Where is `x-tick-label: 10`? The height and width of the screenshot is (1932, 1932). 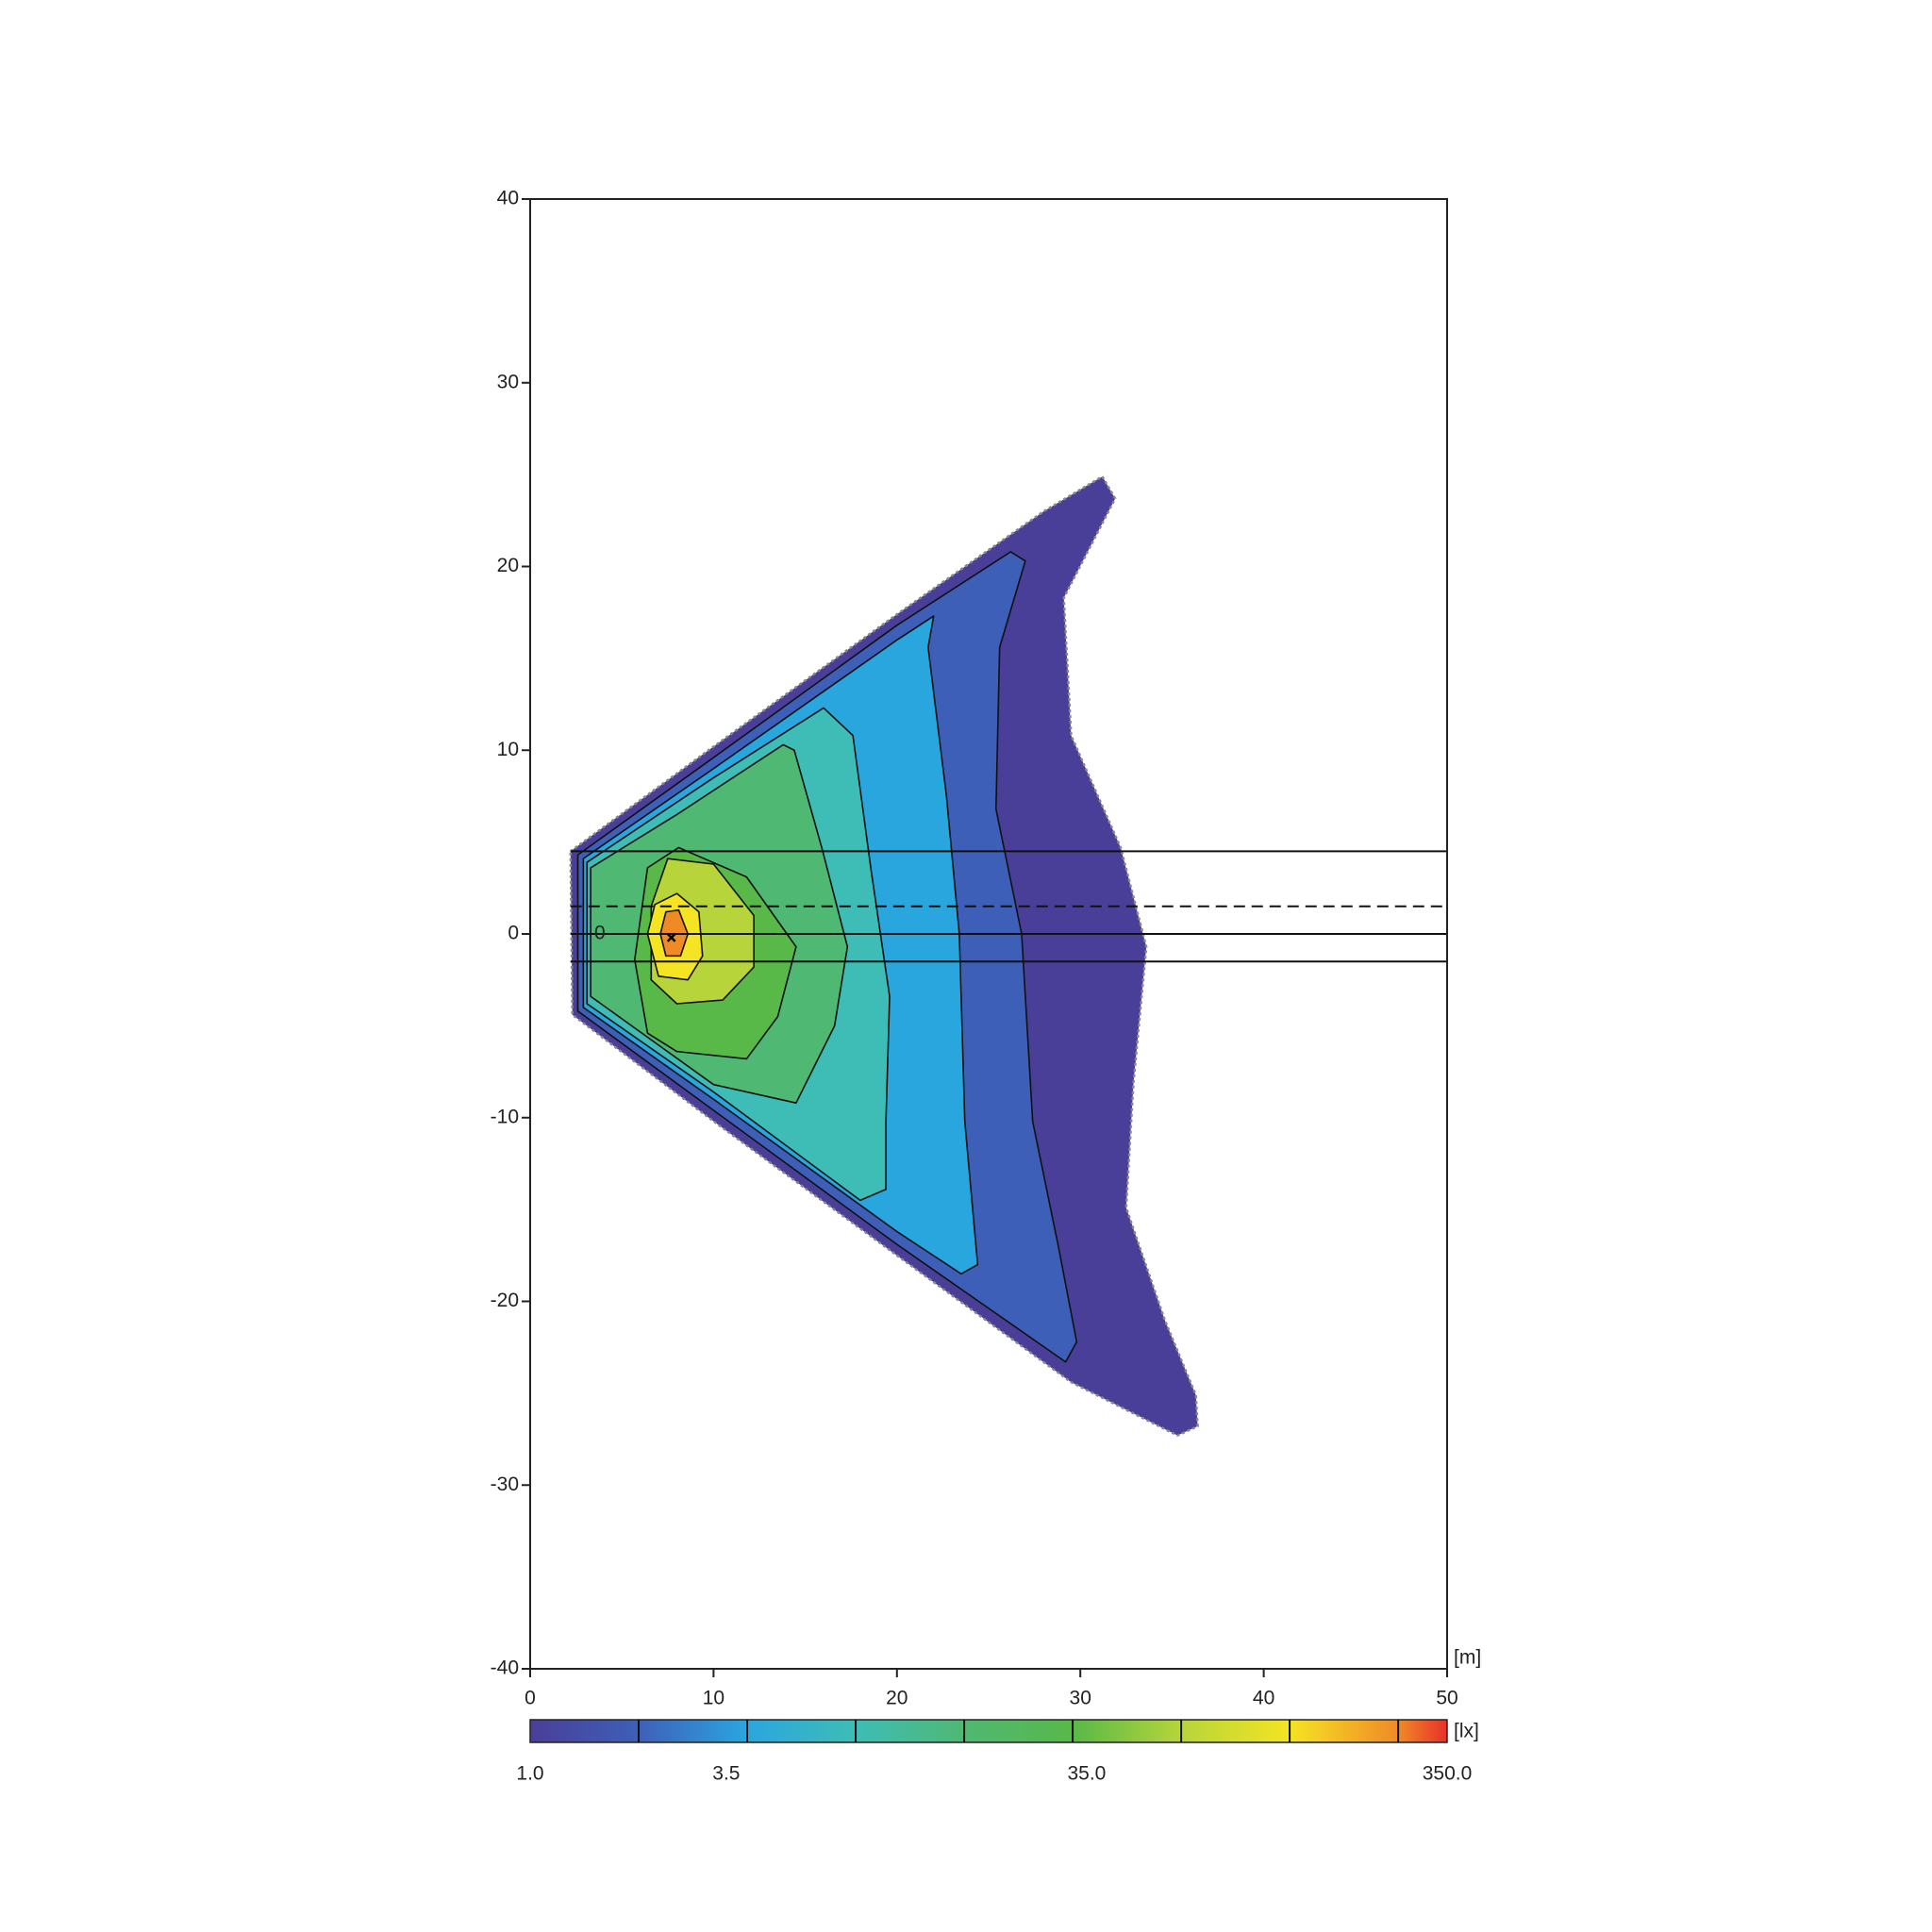
x-tick-label: 10 is located at coordinates (714, 1699).